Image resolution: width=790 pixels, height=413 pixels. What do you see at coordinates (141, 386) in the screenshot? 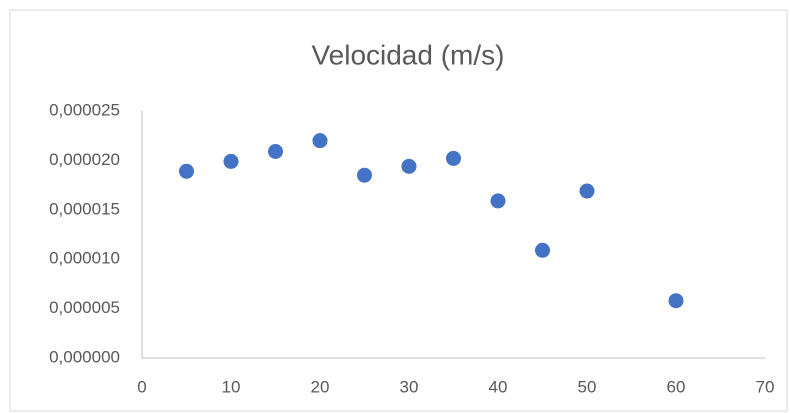
I see `x-tick-label: 0` at bounding box center [141, 386].